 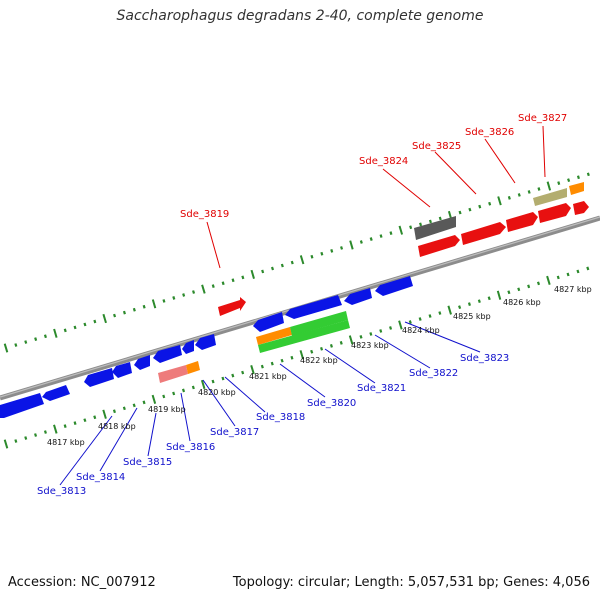 I want to click on gene-sde-3818c, so click(x=205, y=342).